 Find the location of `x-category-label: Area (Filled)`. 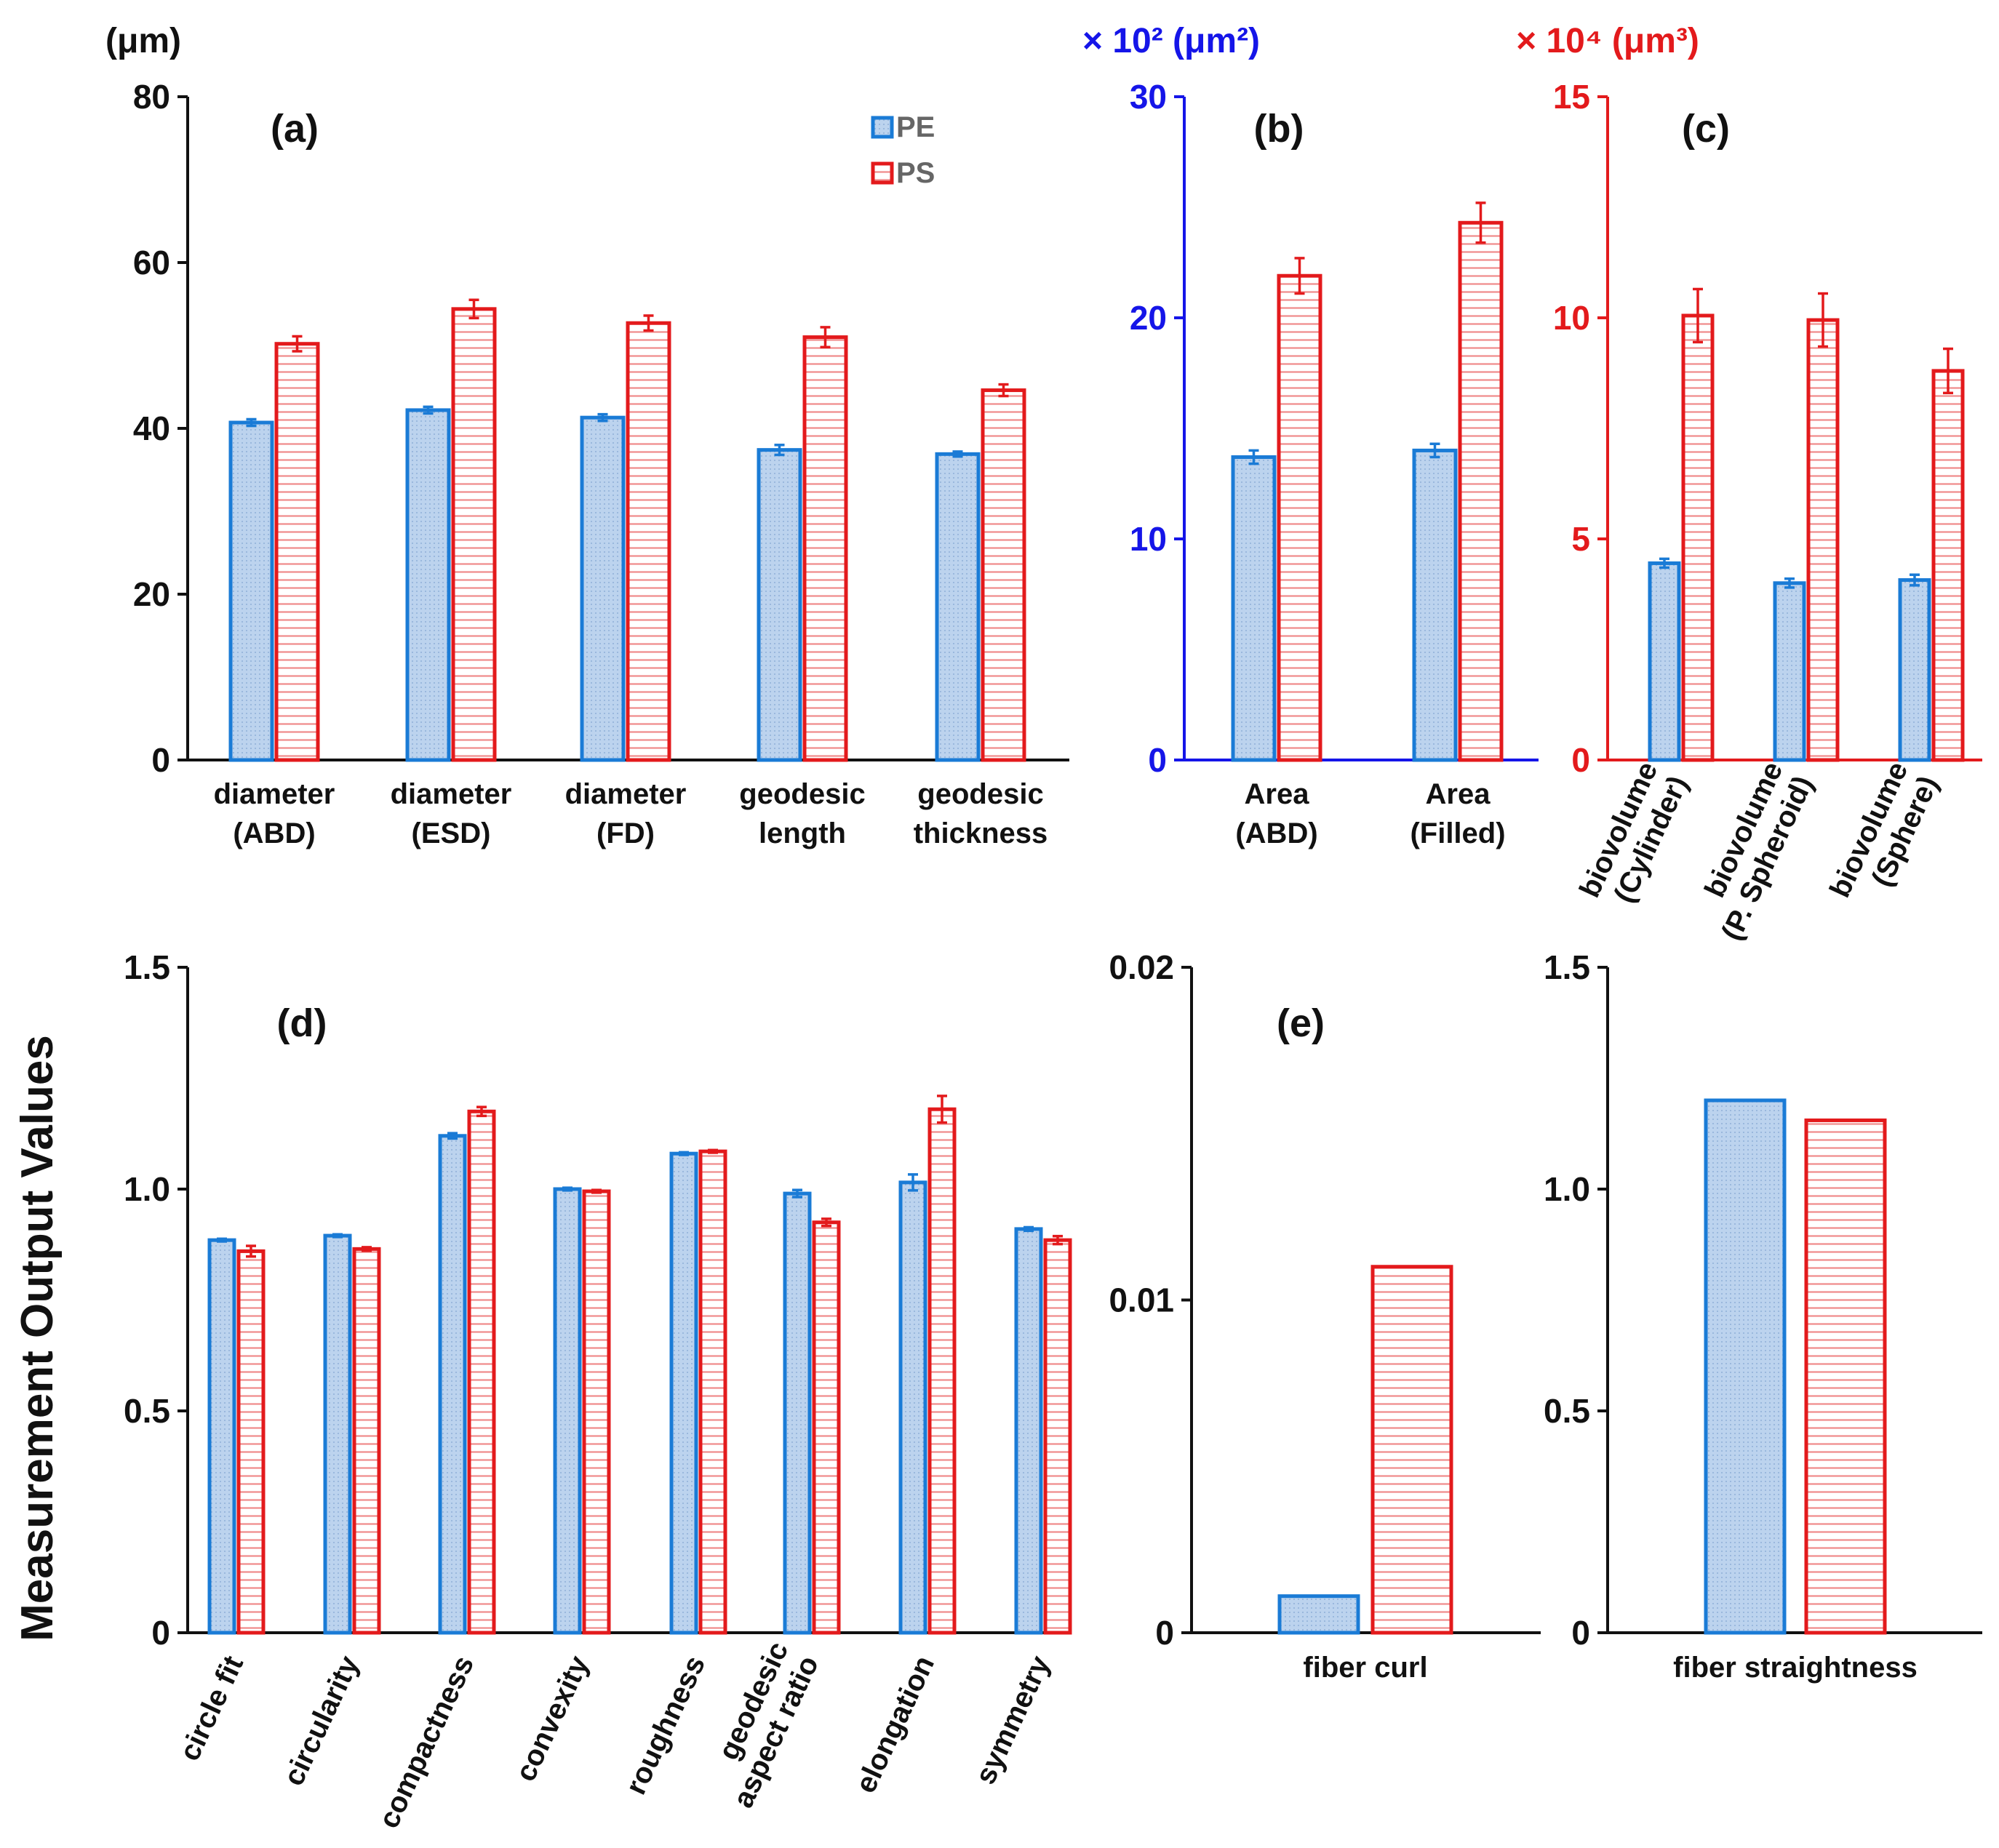

x-category-label: Area (Filled) is located at coordinates (1457, 813).